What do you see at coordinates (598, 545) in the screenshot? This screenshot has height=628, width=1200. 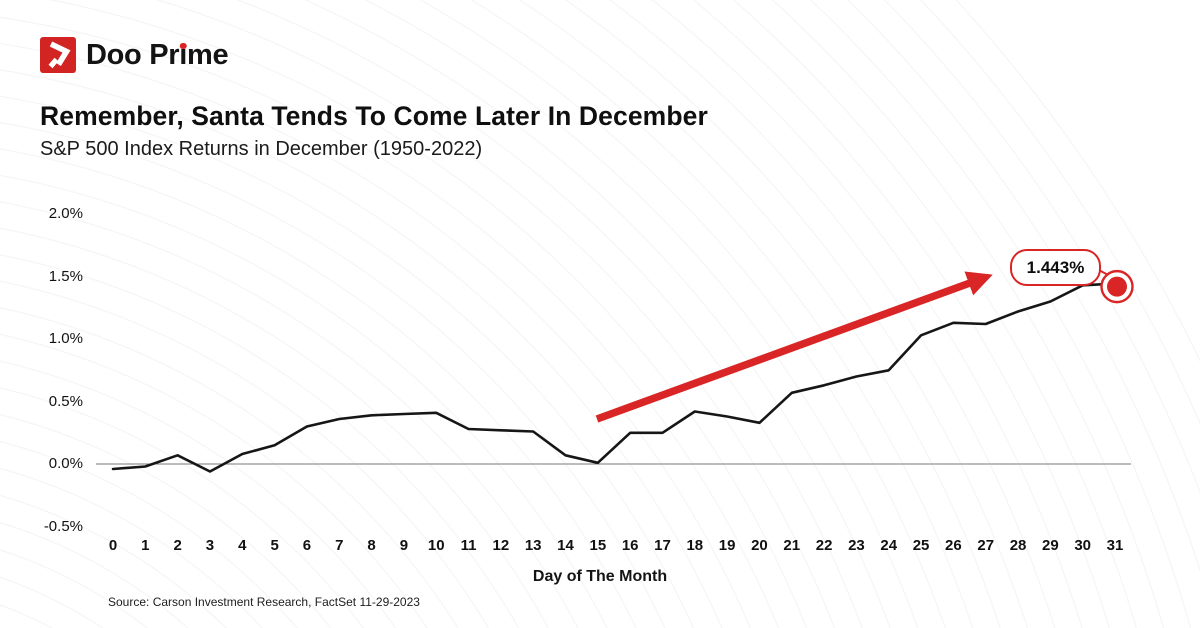 I see `x-tick-label: 15` at bounding box center [598, 545].